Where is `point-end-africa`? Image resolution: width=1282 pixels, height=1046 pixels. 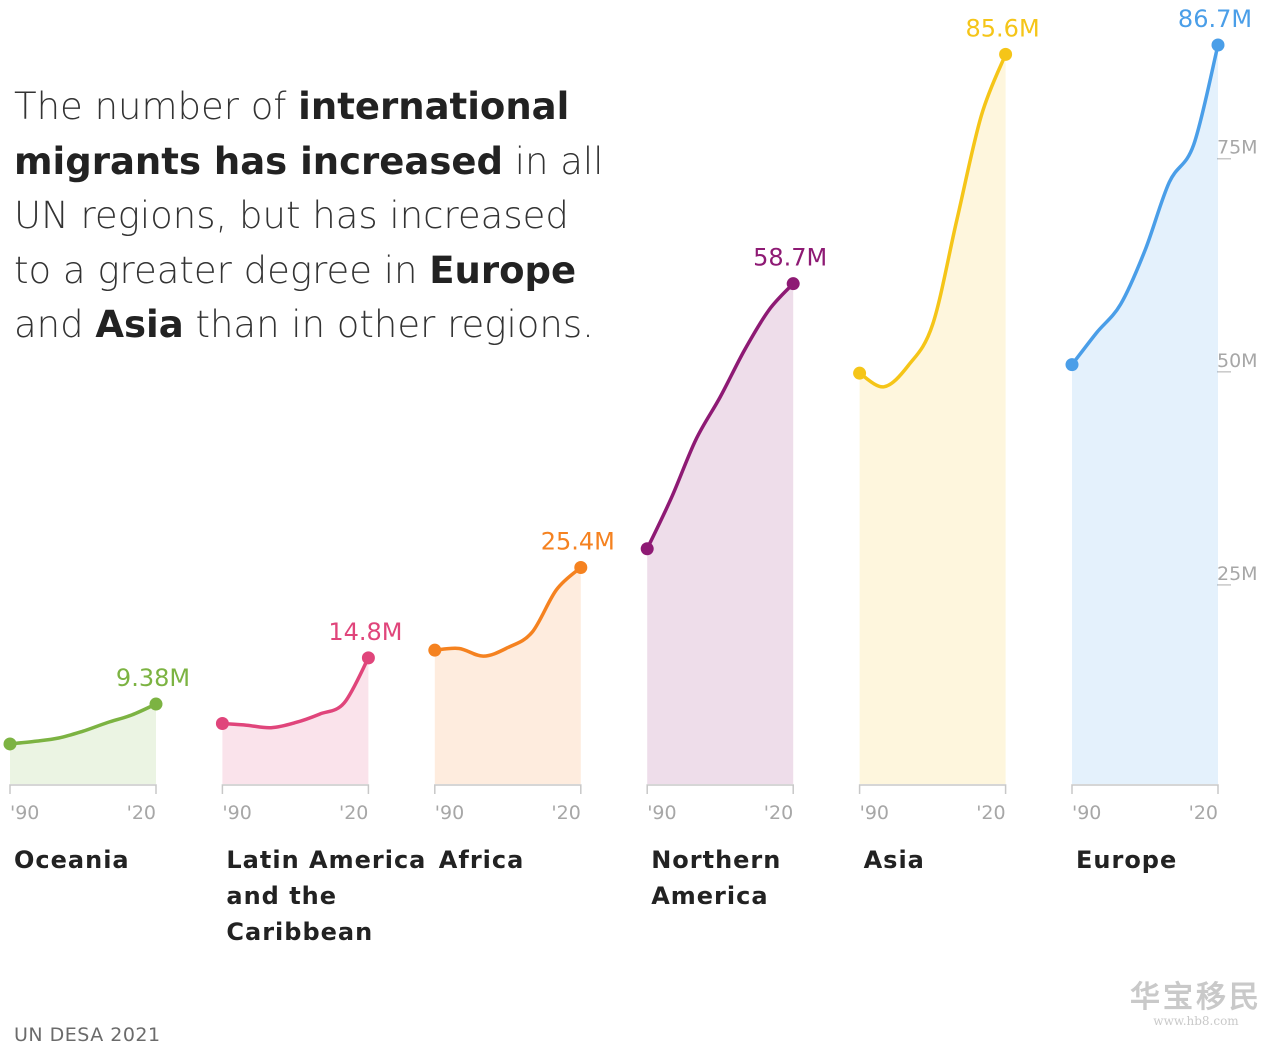 point-end-africa is located at coordinates (581, 567).